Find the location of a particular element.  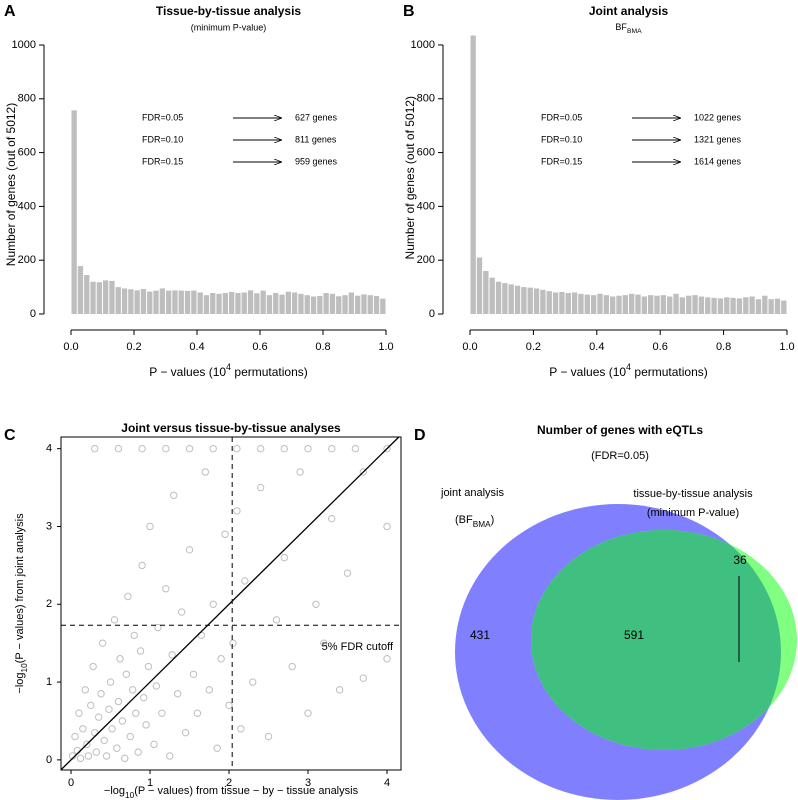

y-tick-label: 400 is located at coordinates (426, 206).